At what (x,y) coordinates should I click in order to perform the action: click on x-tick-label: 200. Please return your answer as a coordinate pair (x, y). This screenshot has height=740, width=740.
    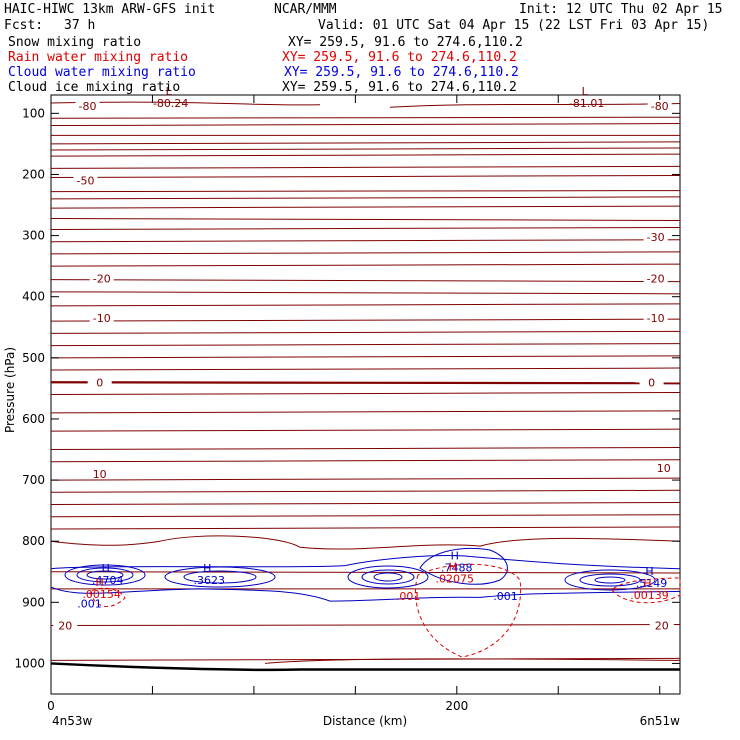
    Looking at the image, I should click on (456, 706).